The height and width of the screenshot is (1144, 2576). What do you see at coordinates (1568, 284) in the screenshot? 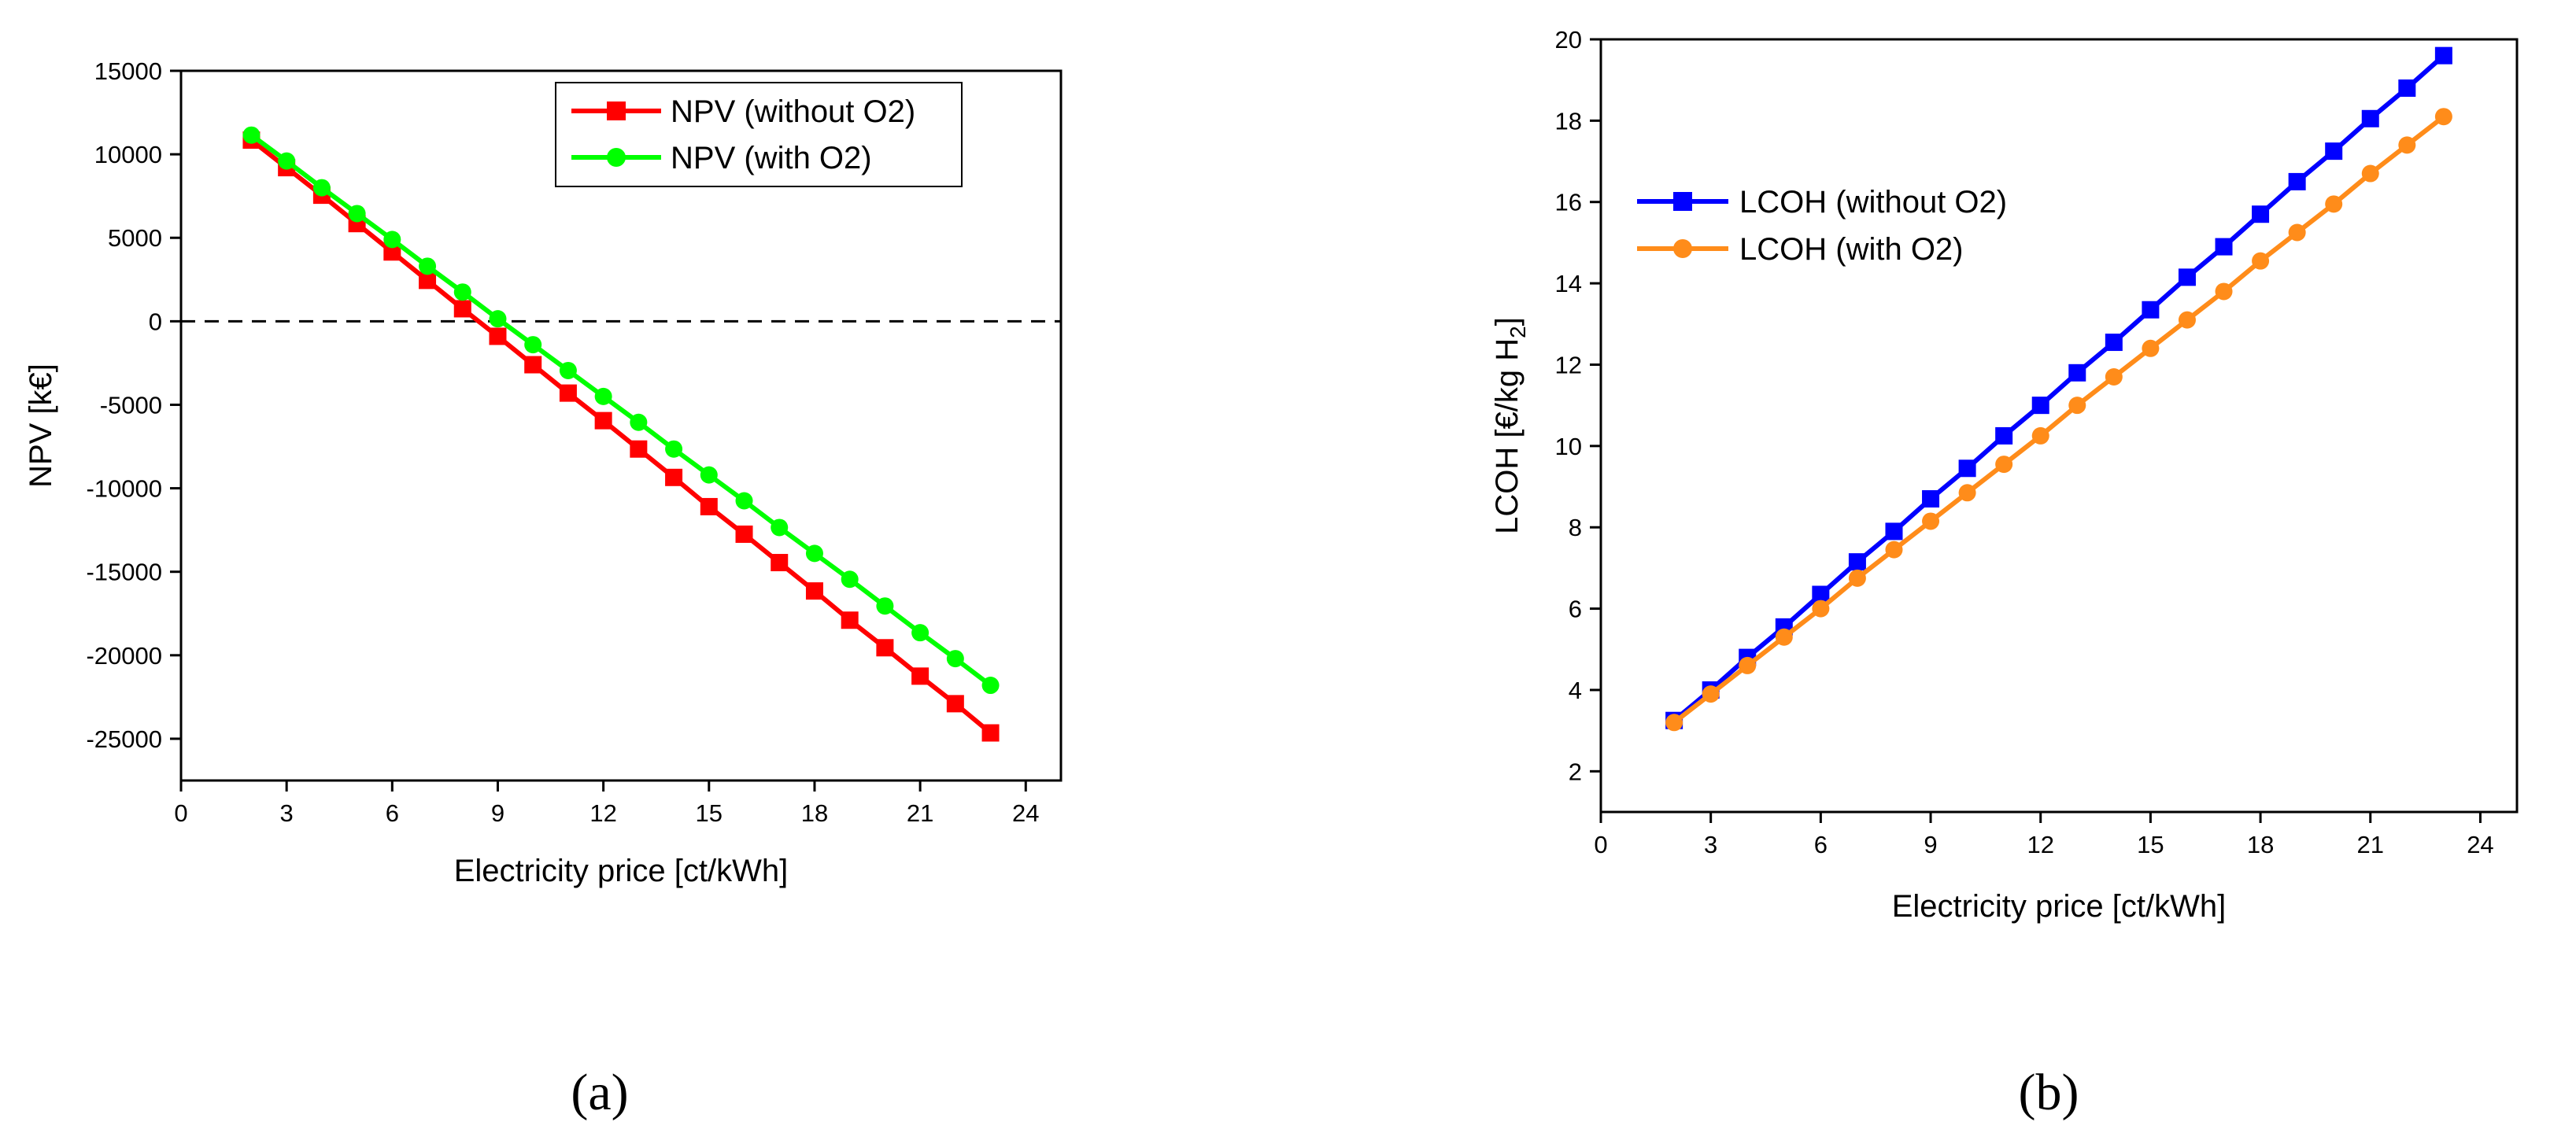
I see `y-tick-label: 14` at bounding box center [1568, 284].